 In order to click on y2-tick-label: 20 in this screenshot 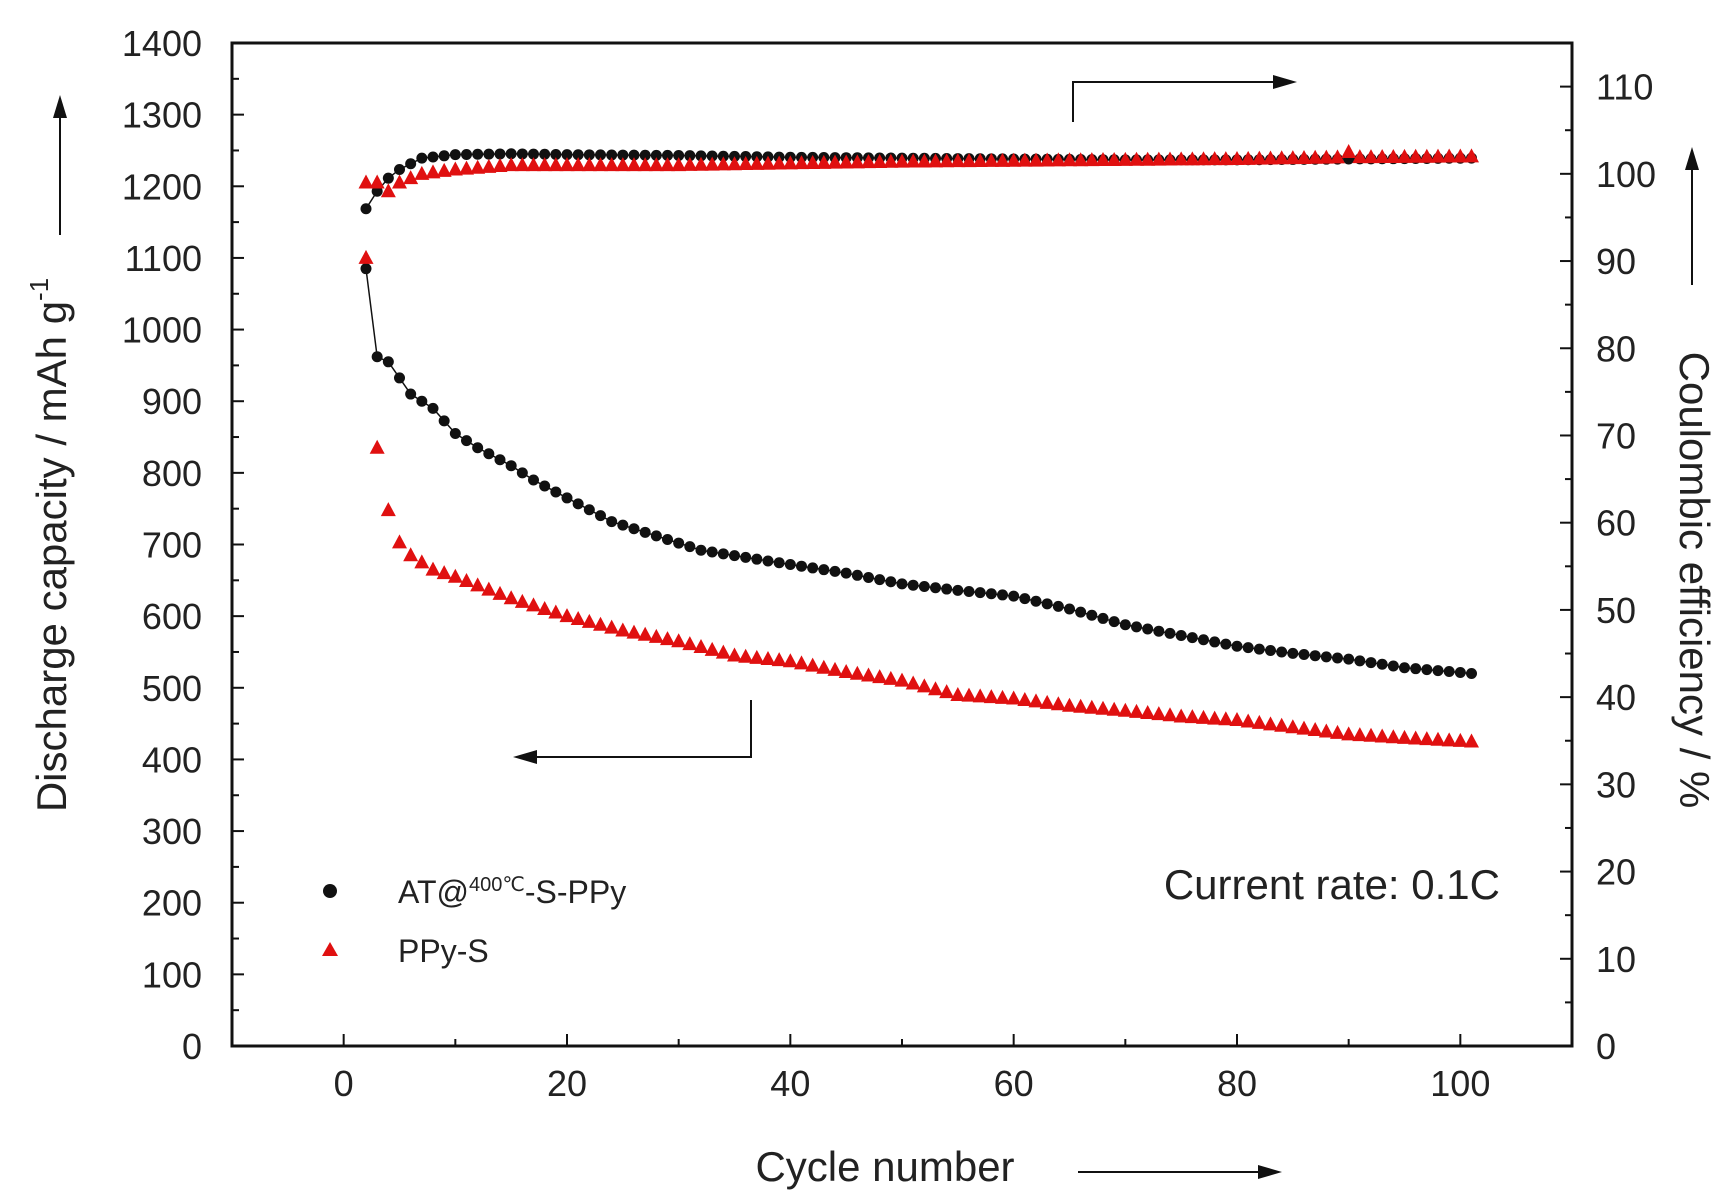, I will do `click(1616, 872)`.